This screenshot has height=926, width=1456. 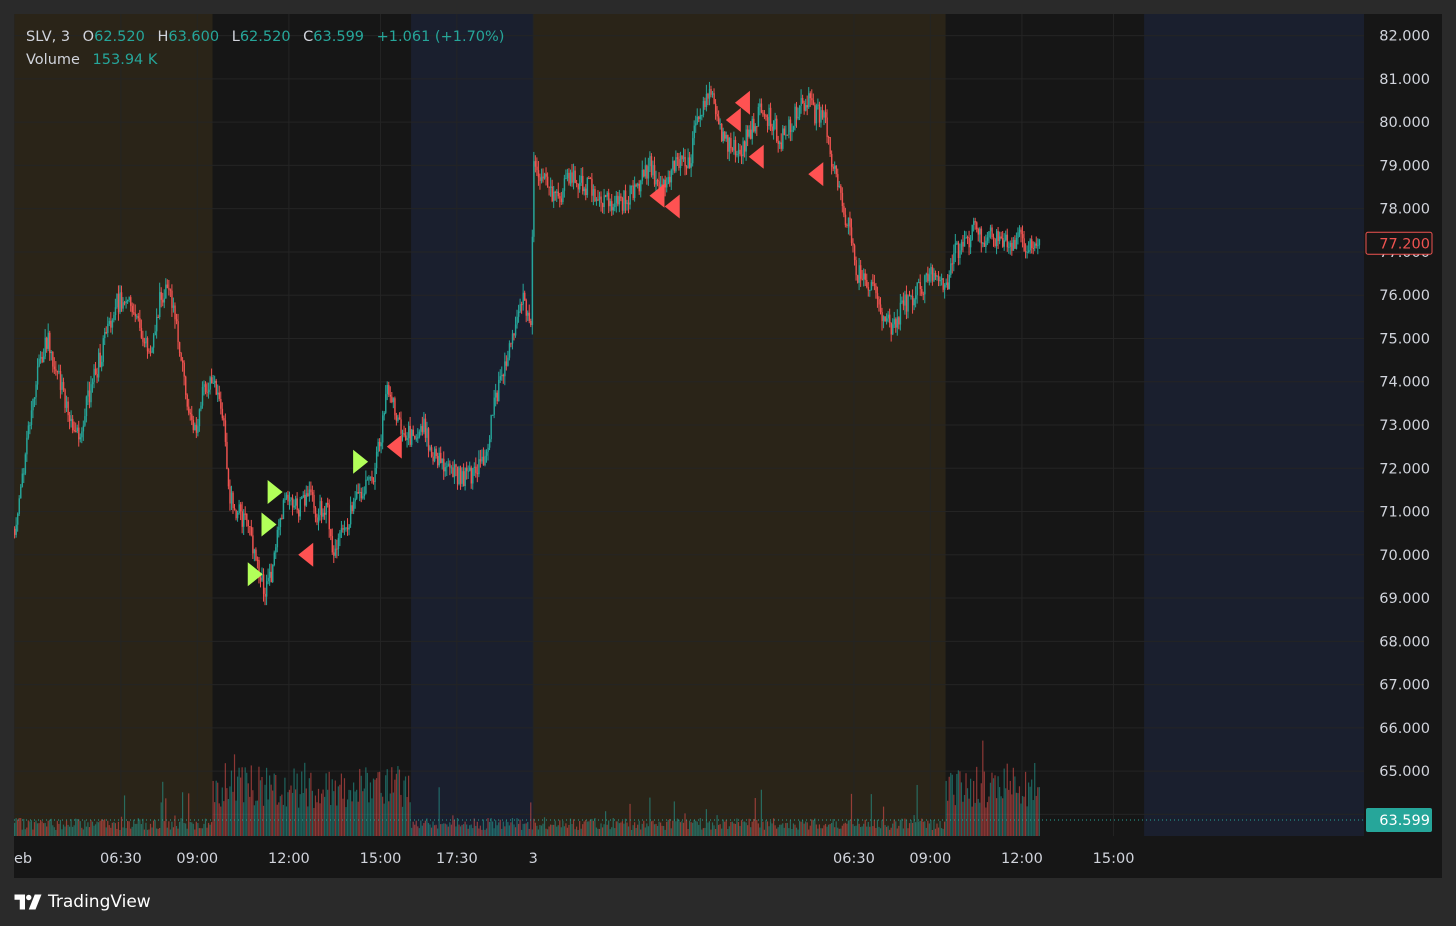 What do you see at coordinates (48, 37) in the screenshot?
I see `symbol-label: SLV, 3` at bounding box center [48, 37].